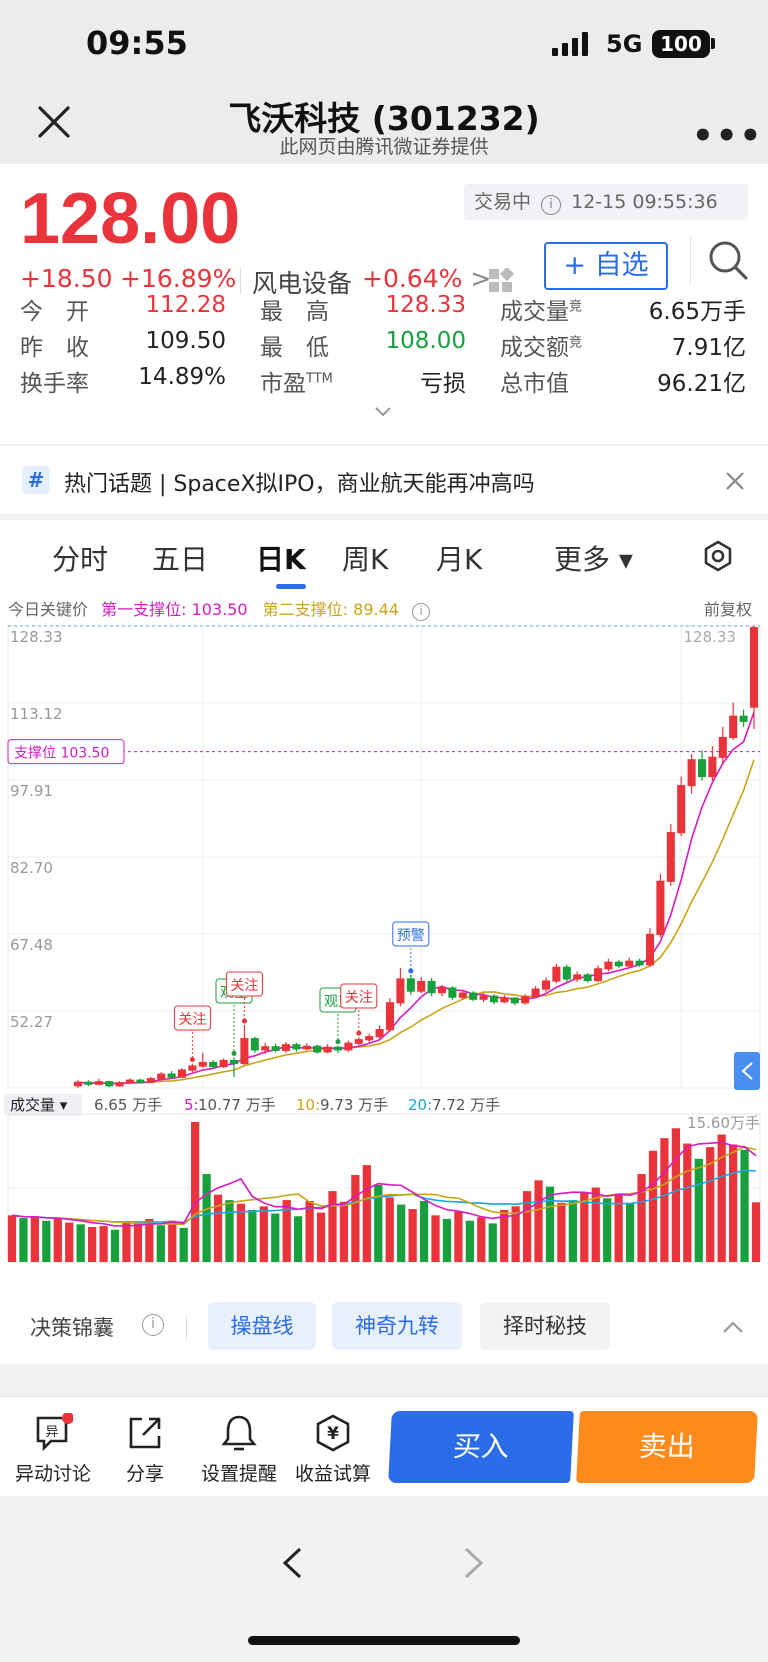 The height and width of the screenshot is (1662, 768). I want to click on adjust-mode: 前复权, so click(728, 609).